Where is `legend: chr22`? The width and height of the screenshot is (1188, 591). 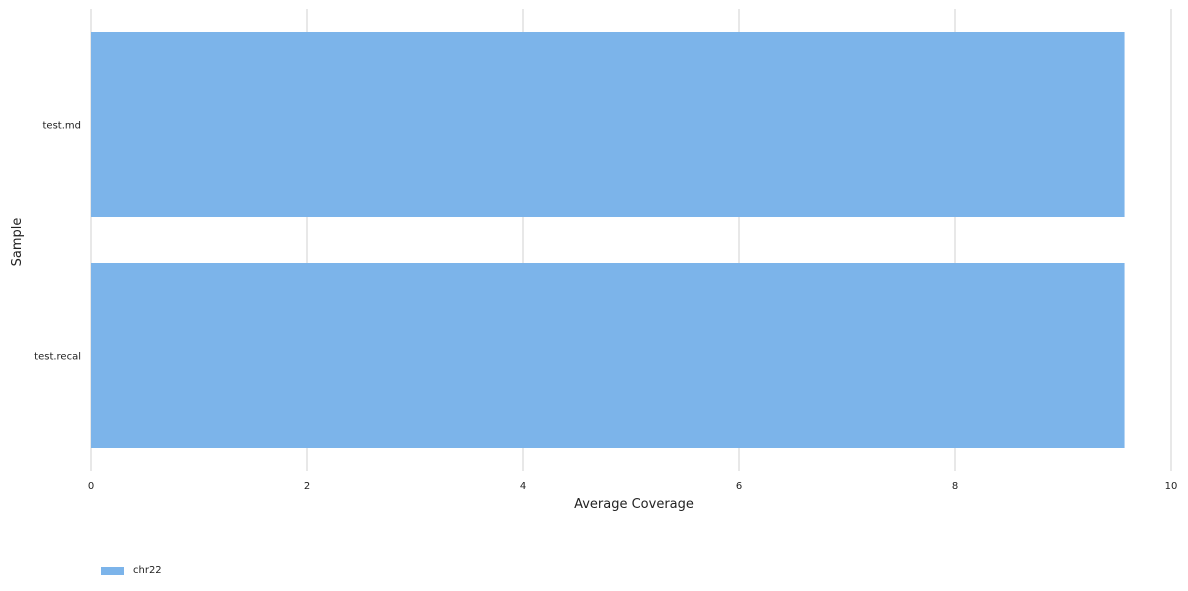 legend: chr22 is located at coordinates (131, 570).